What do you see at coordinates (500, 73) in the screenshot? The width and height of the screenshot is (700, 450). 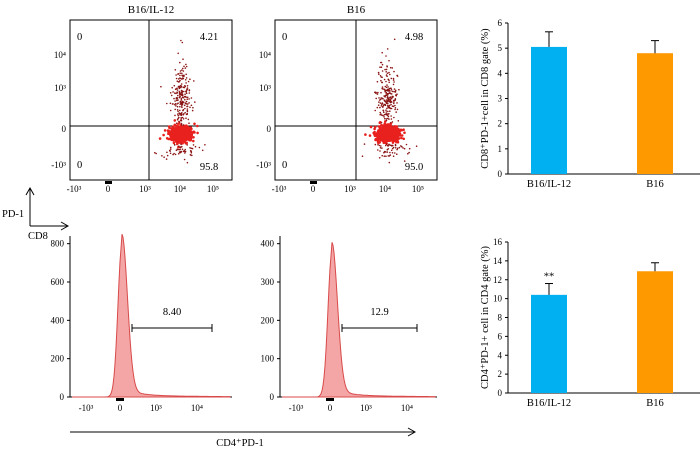 I see `y-tick-label: 4` at bounding box center [500, 73].